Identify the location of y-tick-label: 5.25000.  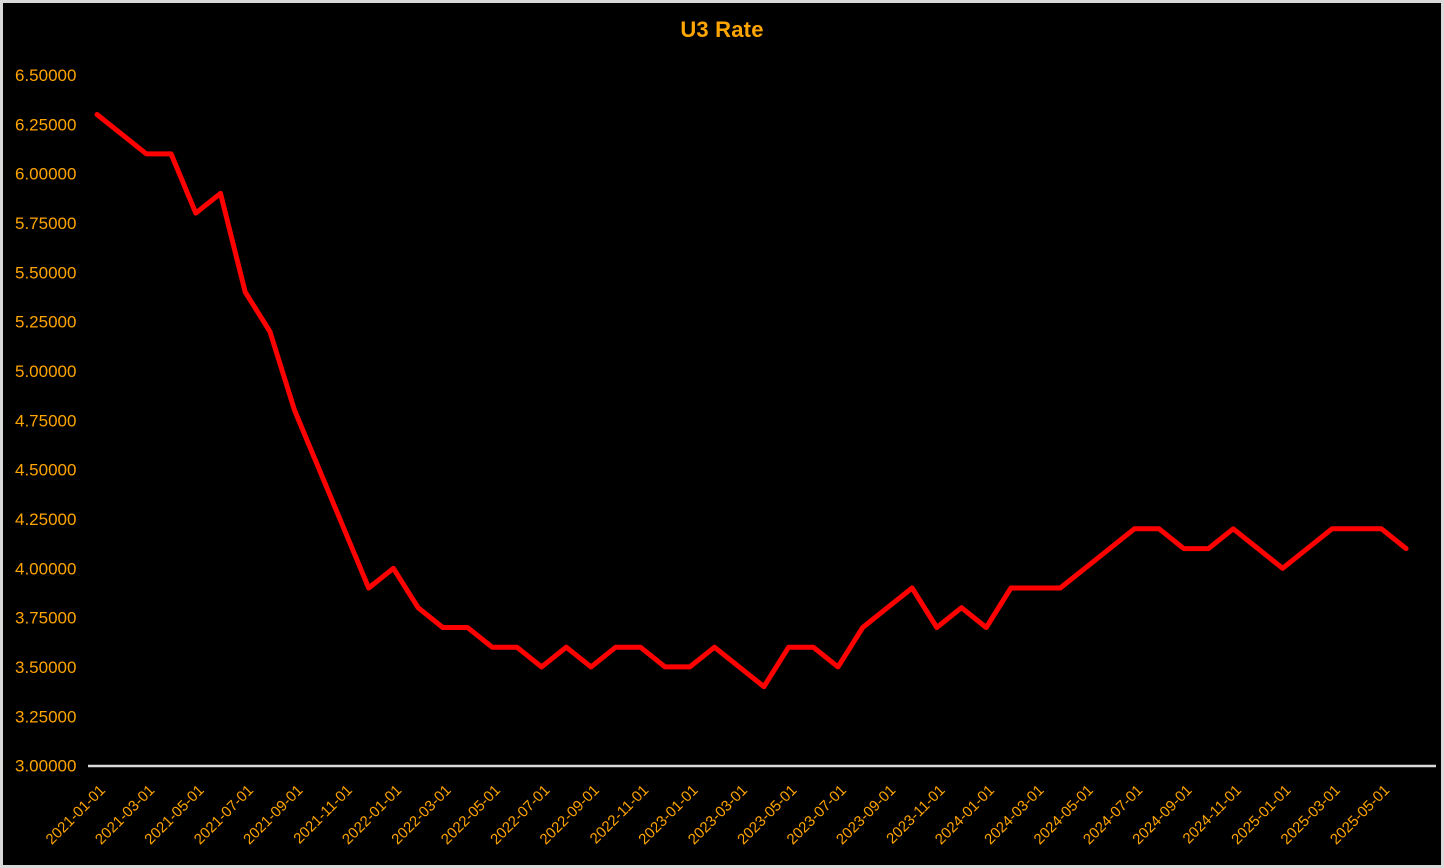
(45, 322).